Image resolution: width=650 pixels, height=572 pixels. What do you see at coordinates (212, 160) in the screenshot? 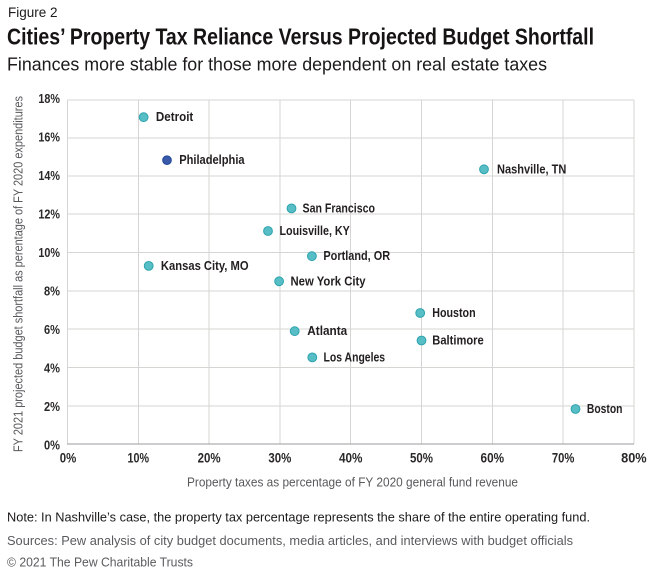
I see `svg-text: Philadelphia` at bounding box center [212, 160].